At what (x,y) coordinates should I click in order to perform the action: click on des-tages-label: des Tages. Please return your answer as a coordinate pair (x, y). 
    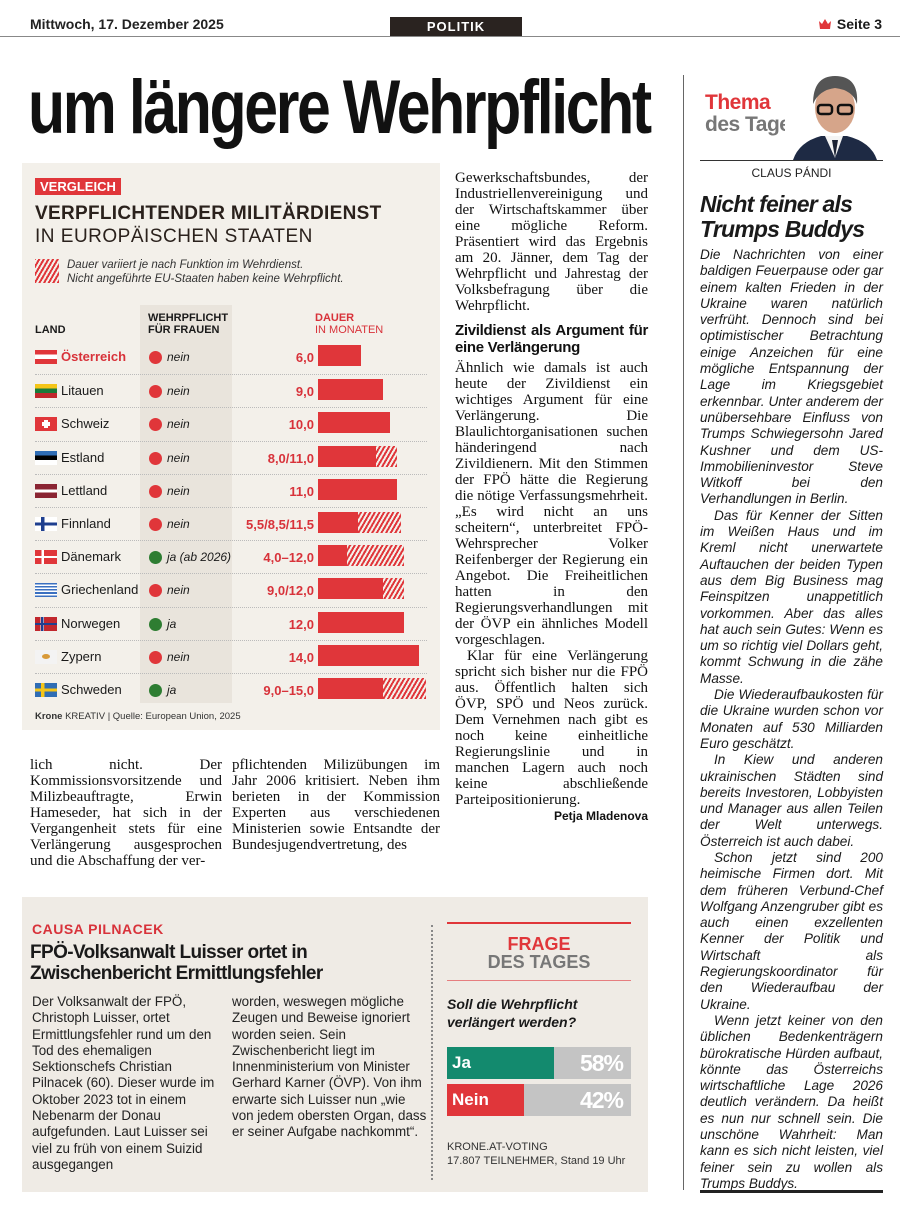
    Looking at the image, I should click on (753, 124).